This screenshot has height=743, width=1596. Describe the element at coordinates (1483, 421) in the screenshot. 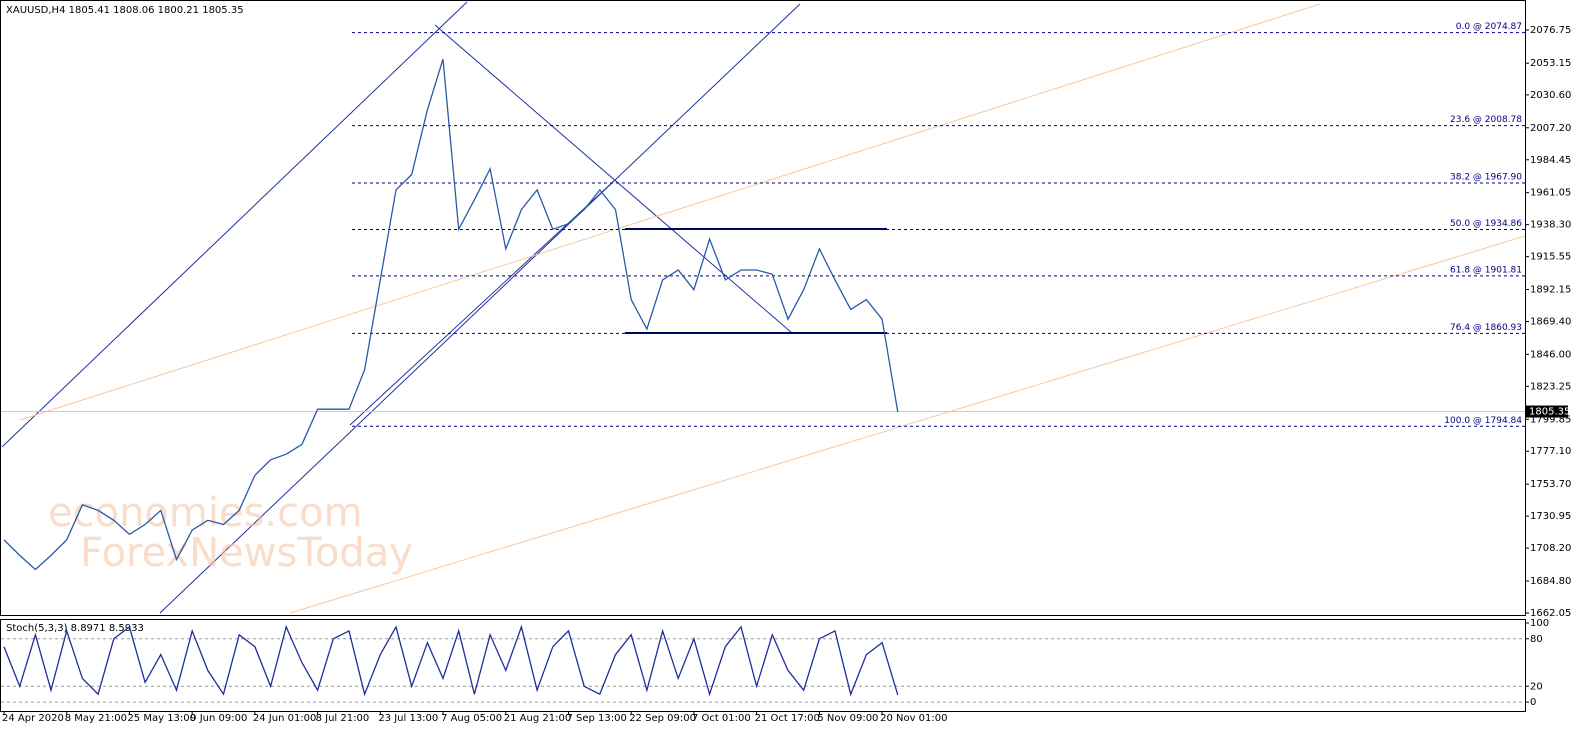

I see `fib-label: 100.0 @ 1794.84` at that location.